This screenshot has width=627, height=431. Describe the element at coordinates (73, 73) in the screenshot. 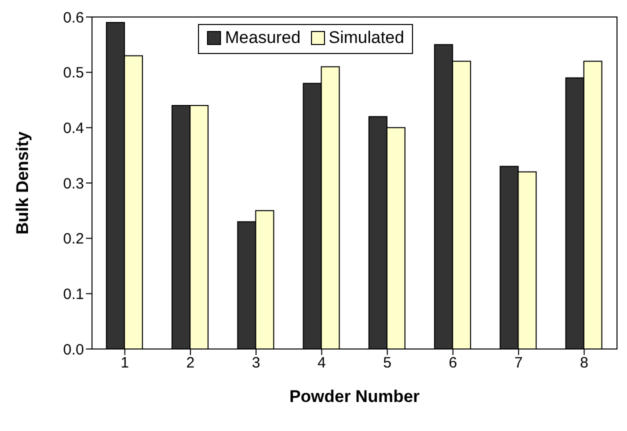

I see `y-tick-label: 0.5` at that location.